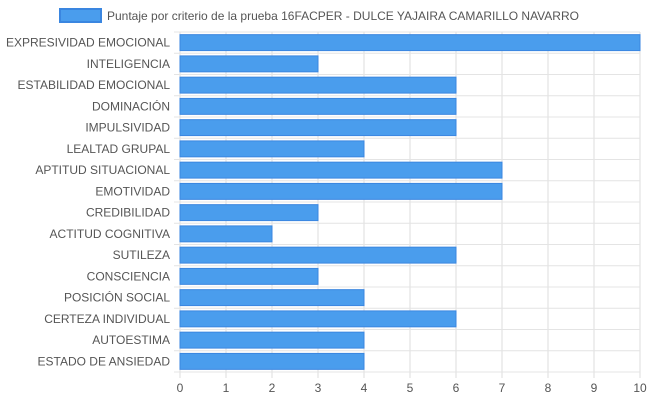 The width and height of the screenshot is (650, 400). I want to click on category-label: SUTILEZA, so click(141, 255).